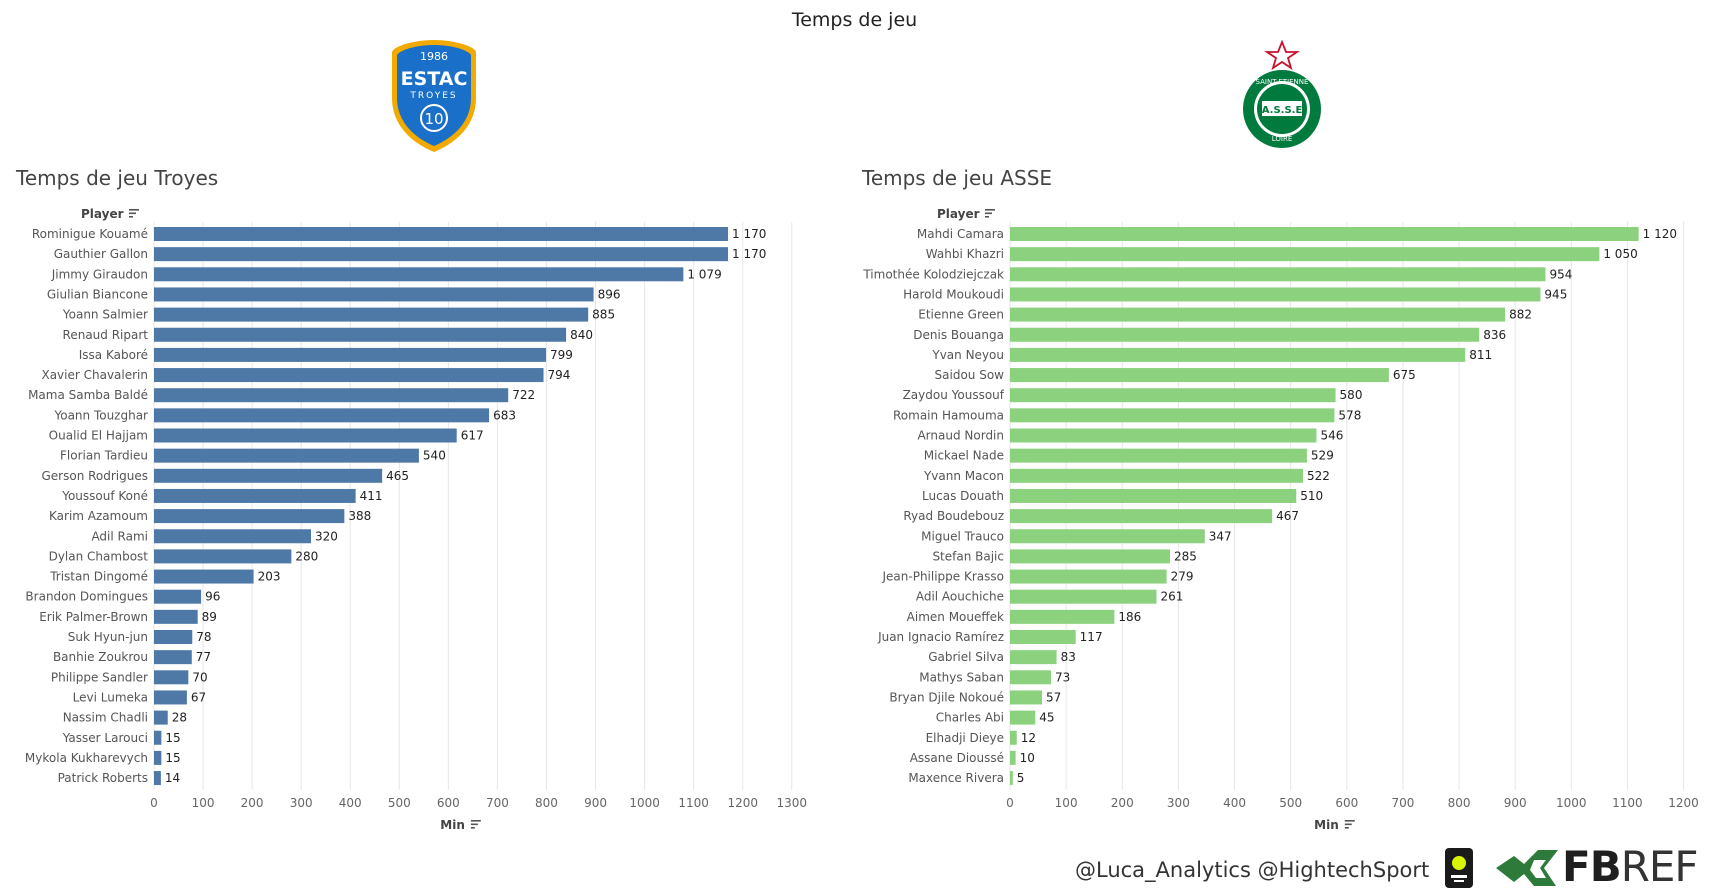 Image resolution: width=1709 pixels, height=896 pixels. What do you see at coordinates (172, 758) in the screenshot?
I see `troyes-value-label: 15` at bounding box center [172, 758].